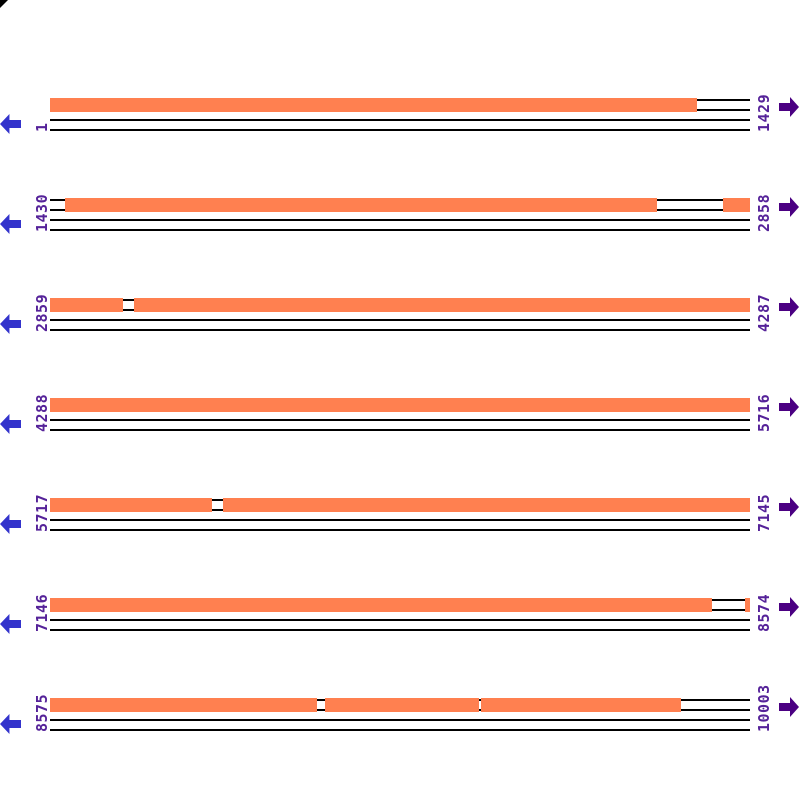 The height and width of the screenshot is (800, 800). What do you see at coordinates (400, 246) in the screenshot?
I see `alignment-row: 1430 2858` at bounding box center [400, 246].